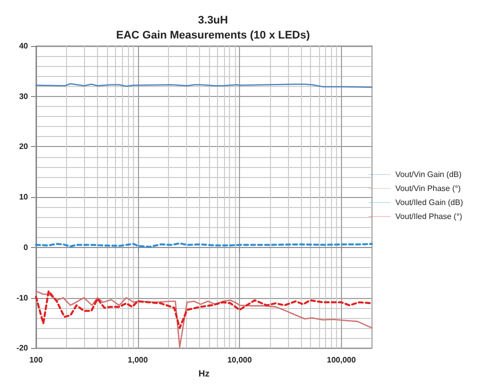  What do you see at coordinates (429, 216) in the screenshot?
I see `legend-label: Vout/Iled Phase (°)` at bounding box center [429, 216].